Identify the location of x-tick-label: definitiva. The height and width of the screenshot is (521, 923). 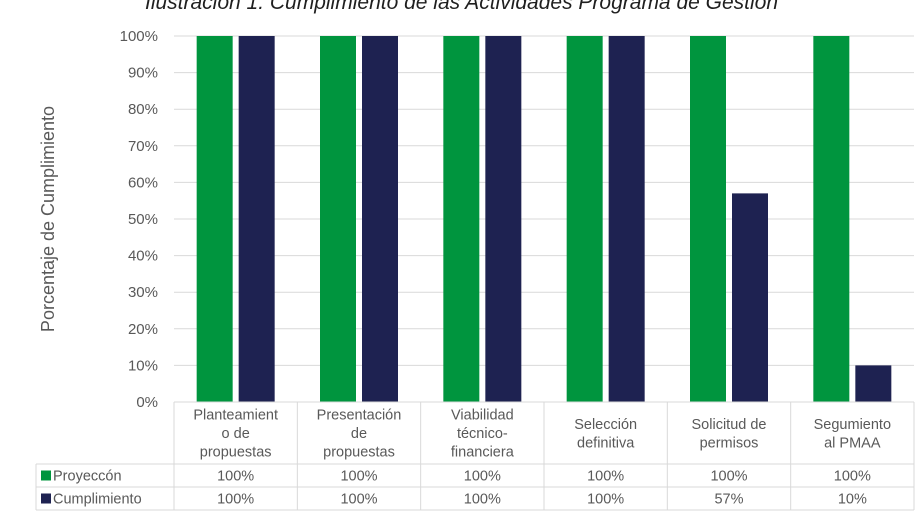
(606, 443).